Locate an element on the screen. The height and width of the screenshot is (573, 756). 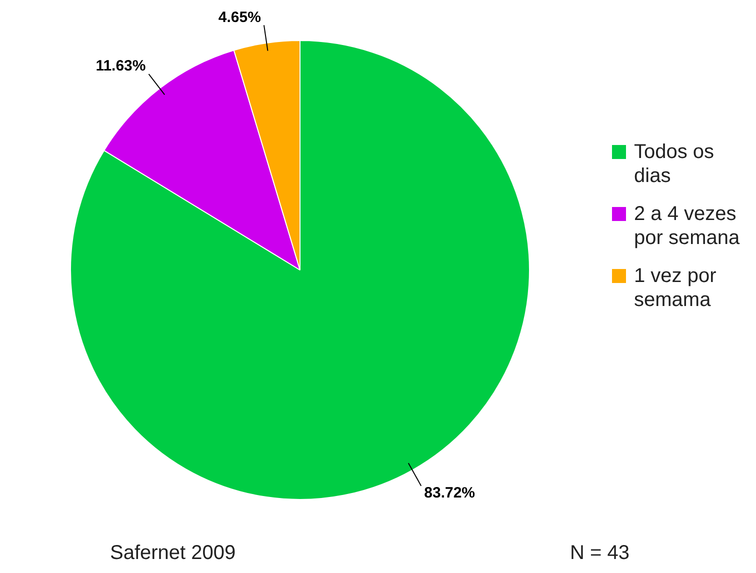
data-label: 11.63% is located at coordinates (121, 66).